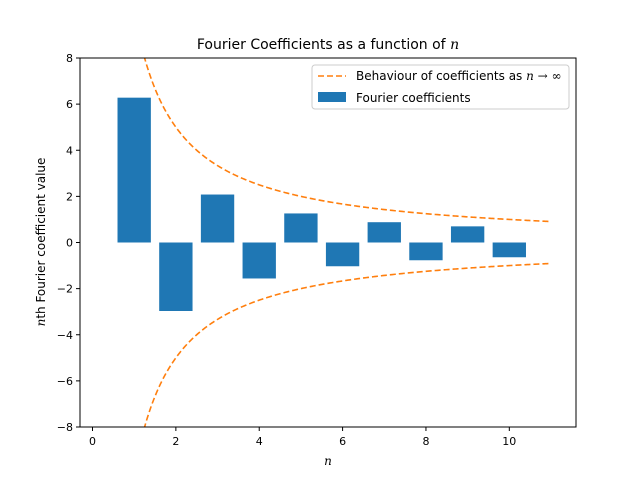 The image size is (640, 480). Describe the element at coordinates (69, 58) in the screenshot. I see `y-tick-label: 8` at that location.